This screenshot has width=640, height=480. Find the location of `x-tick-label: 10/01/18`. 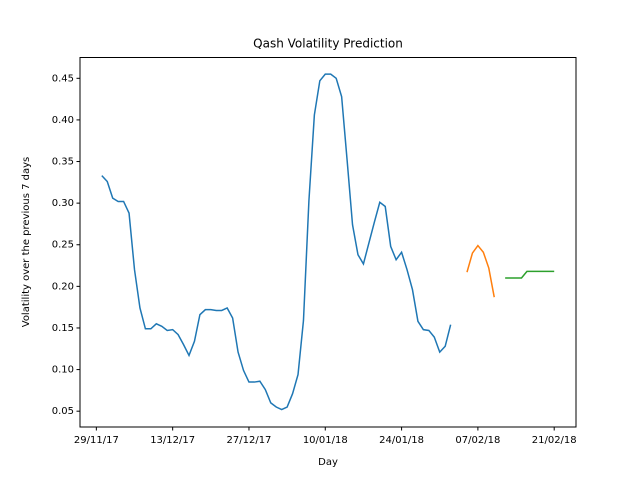

x-tick-label: 10/01/18 is located at coordinates (325, 440).